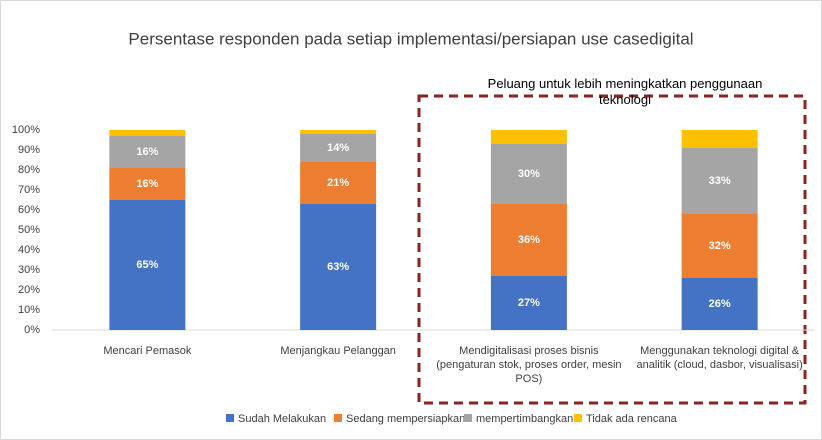 Image resolution: width=822 pixels, height=440 pixels. I want to click on y-tick-label: 100%, so click(26, 130).